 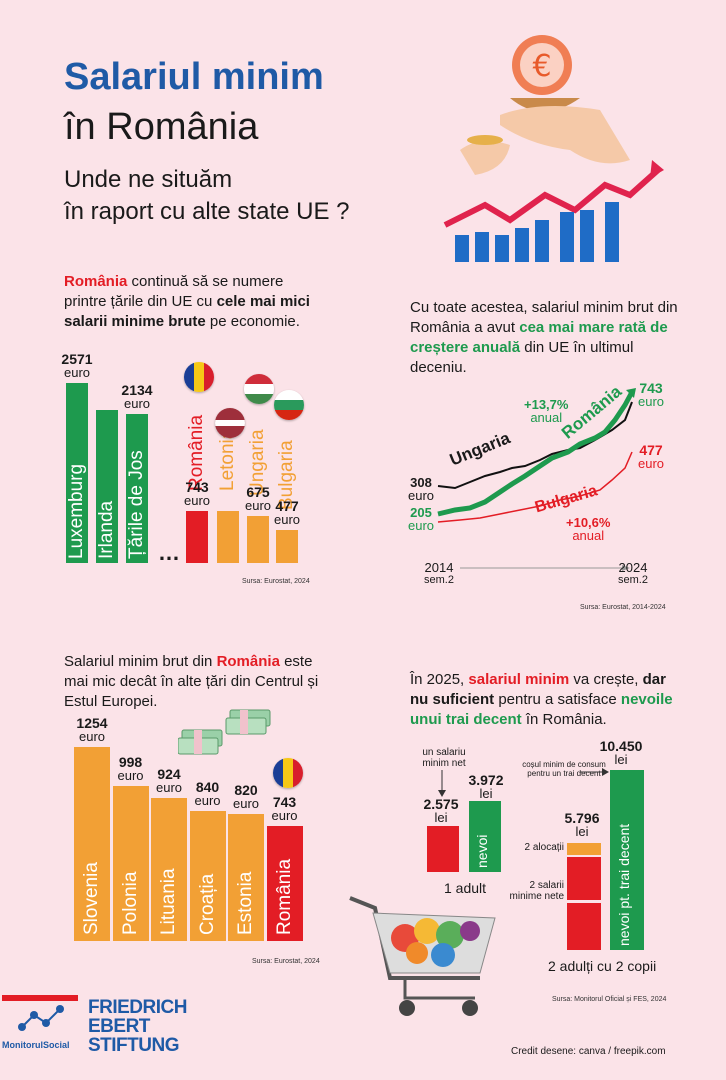 What do you see at coordinates (258, 539) in the screenshot?
I see `bar-ungaria` at bounding box center [258, 539].